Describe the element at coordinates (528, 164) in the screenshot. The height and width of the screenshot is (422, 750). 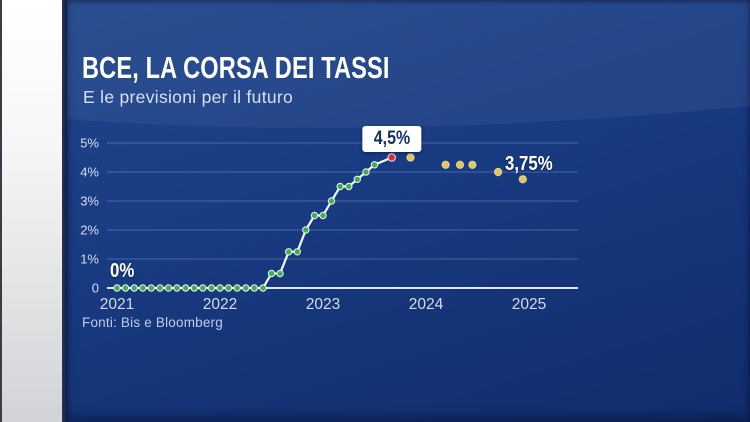
I see `annotation-forecast-rate: 3,75%` at that location.